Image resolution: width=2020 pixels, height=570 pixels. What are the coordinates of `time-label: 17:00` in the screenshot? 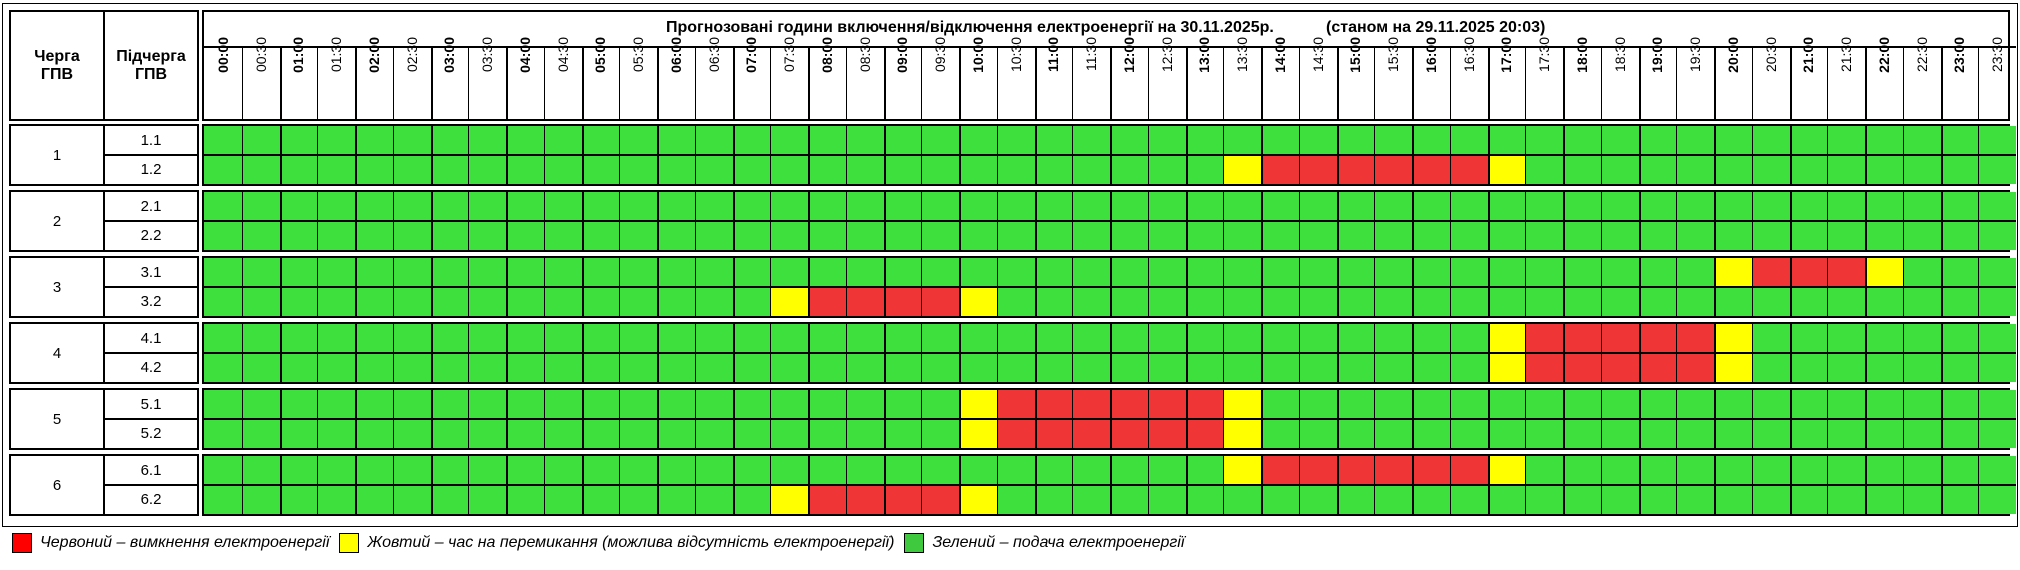 It's located at (1506, 55).